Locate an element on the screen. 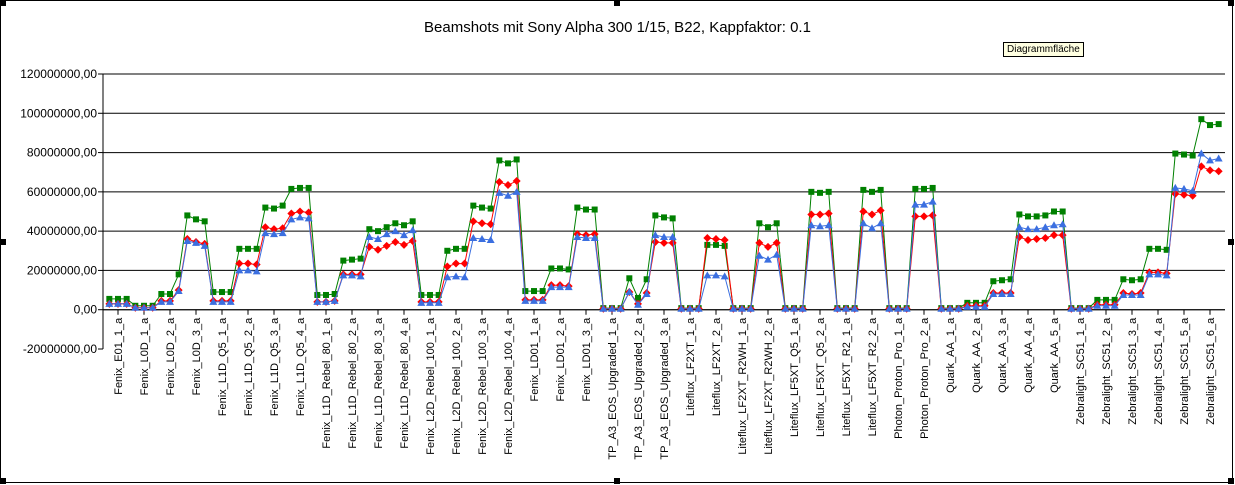  x-tick-label: Zebralight_SC51_3_a is located at coordinates (1133, 371).